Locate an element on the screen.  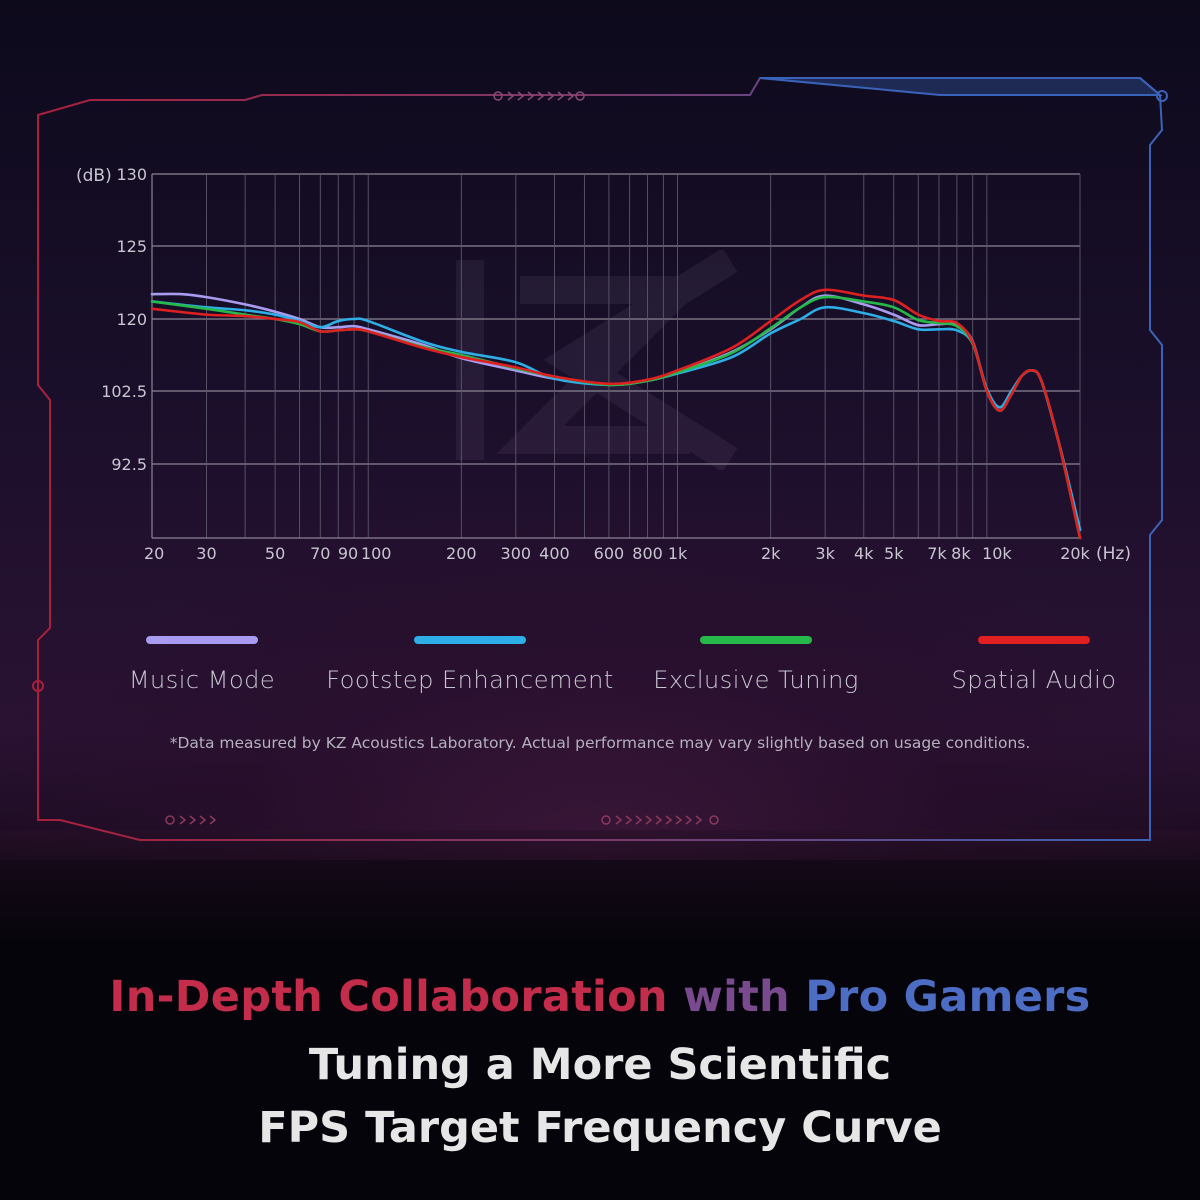
x-tick-label: 4k is located at coordinates (864, 553).